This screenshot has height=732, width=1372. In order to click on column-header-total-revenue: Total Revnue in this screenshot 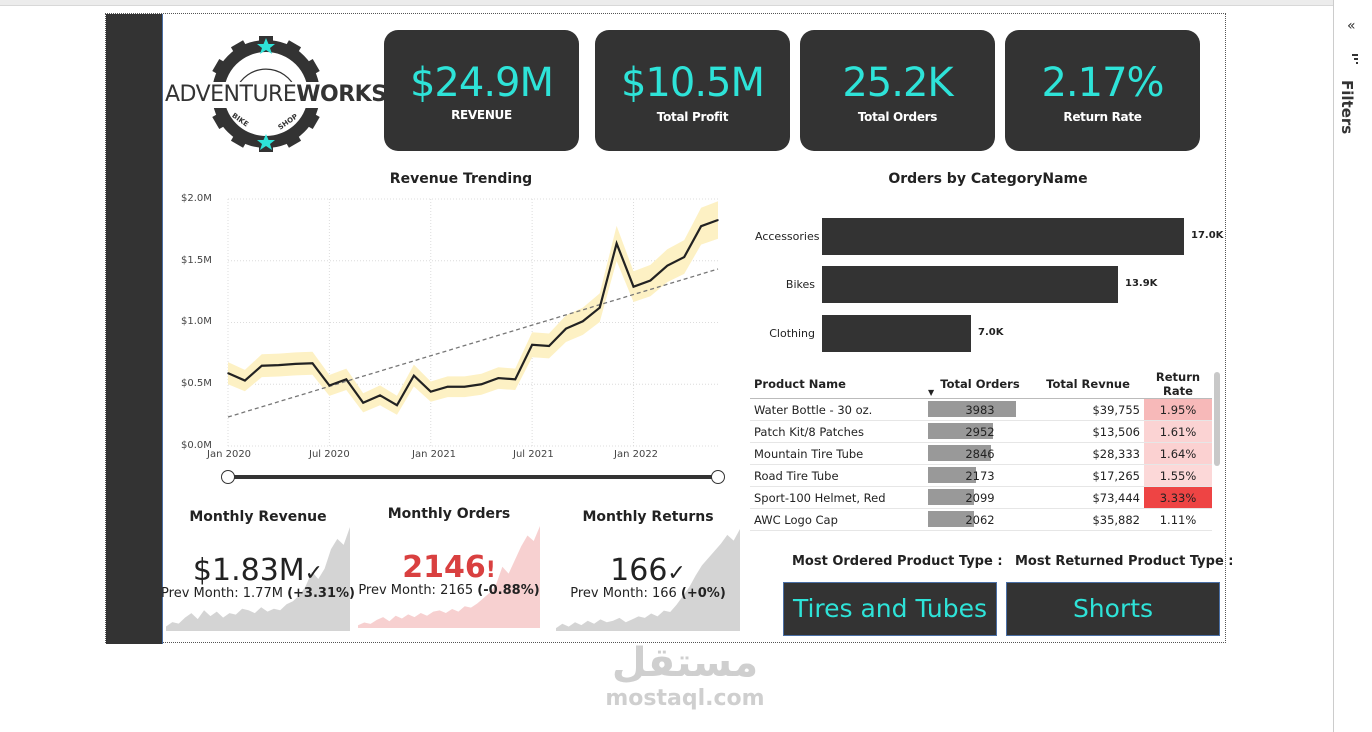, I will do `click(1088, 384)`.